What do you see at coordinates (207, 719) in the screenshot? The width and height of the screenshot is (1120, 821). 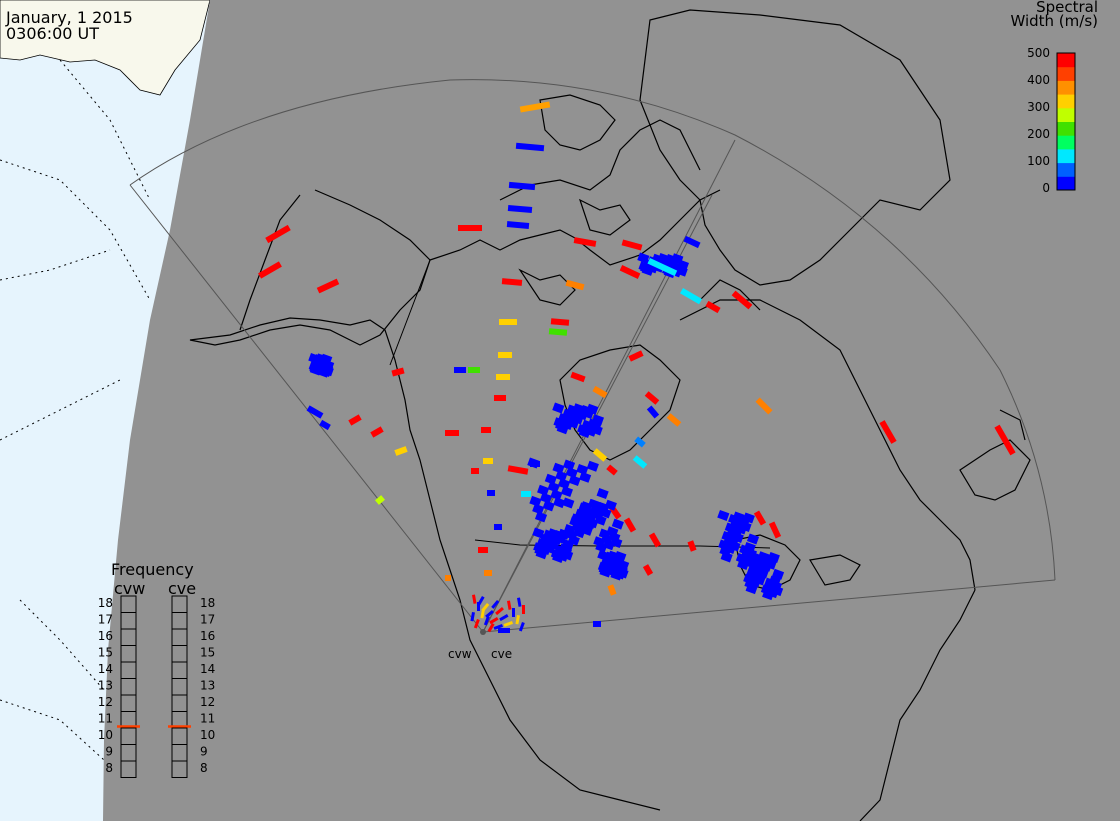 I see `frequency-label-cve: 11` at bounding box center [207, 719].